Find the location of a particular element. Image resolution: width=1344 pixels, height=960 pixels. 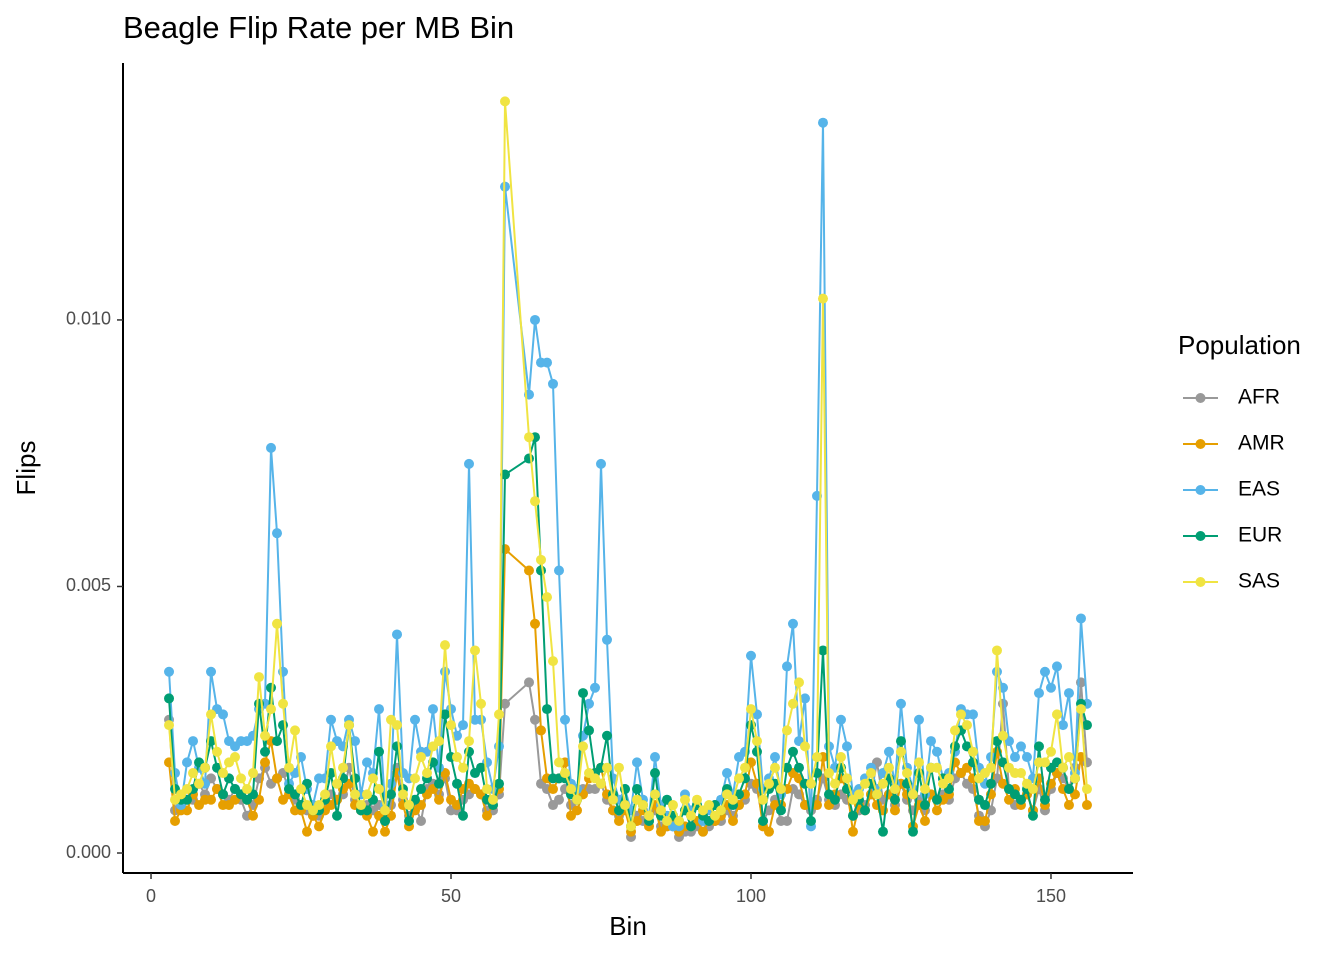

legend-label: SAS is located at coordinates (1259, 581).